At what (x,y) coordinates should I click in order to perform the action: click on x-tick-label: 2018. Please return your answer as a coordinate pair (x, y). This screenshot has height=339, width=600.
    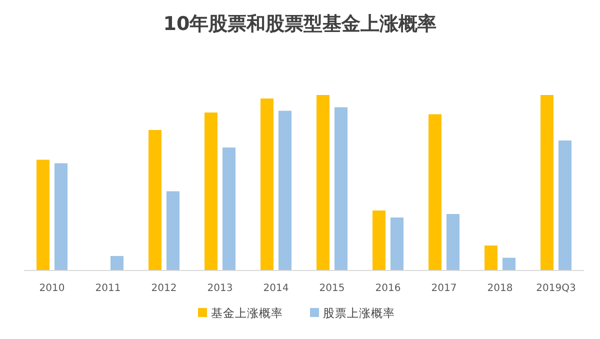
    Looking at the image, I should click on (500, 288).